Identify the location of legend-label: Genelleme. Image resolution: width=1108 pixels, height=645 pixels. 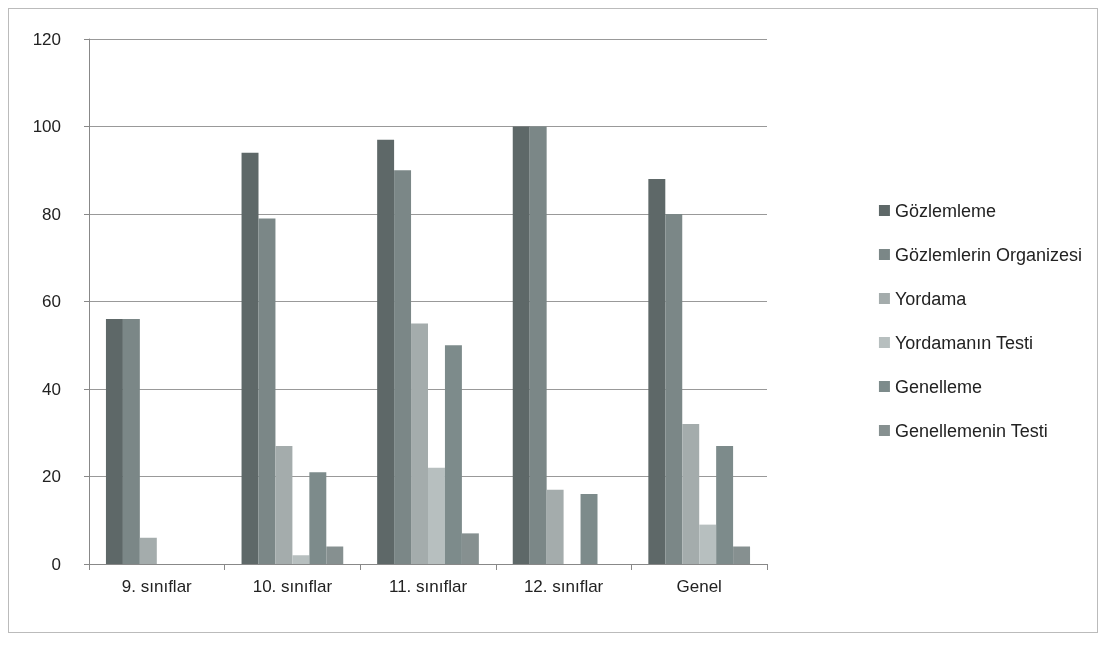
(938, 386).